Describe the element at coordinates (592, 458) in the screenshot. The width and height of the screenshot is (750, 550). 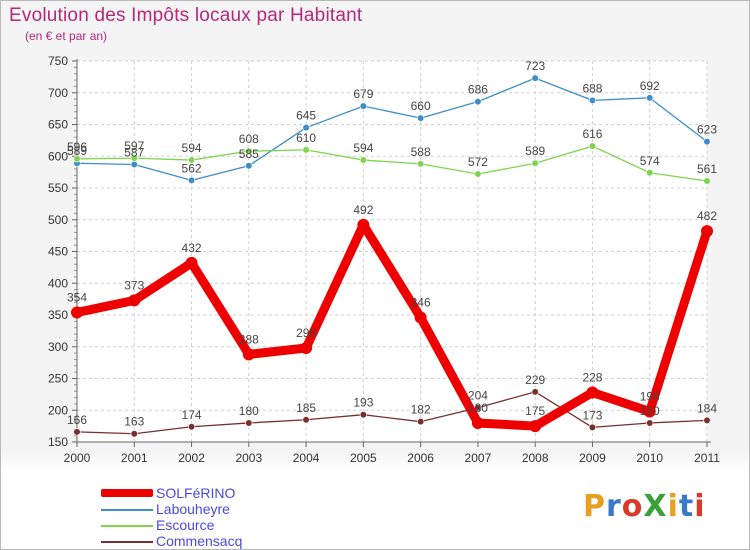
I see `x-tick-label-2009: 2009` at that location.